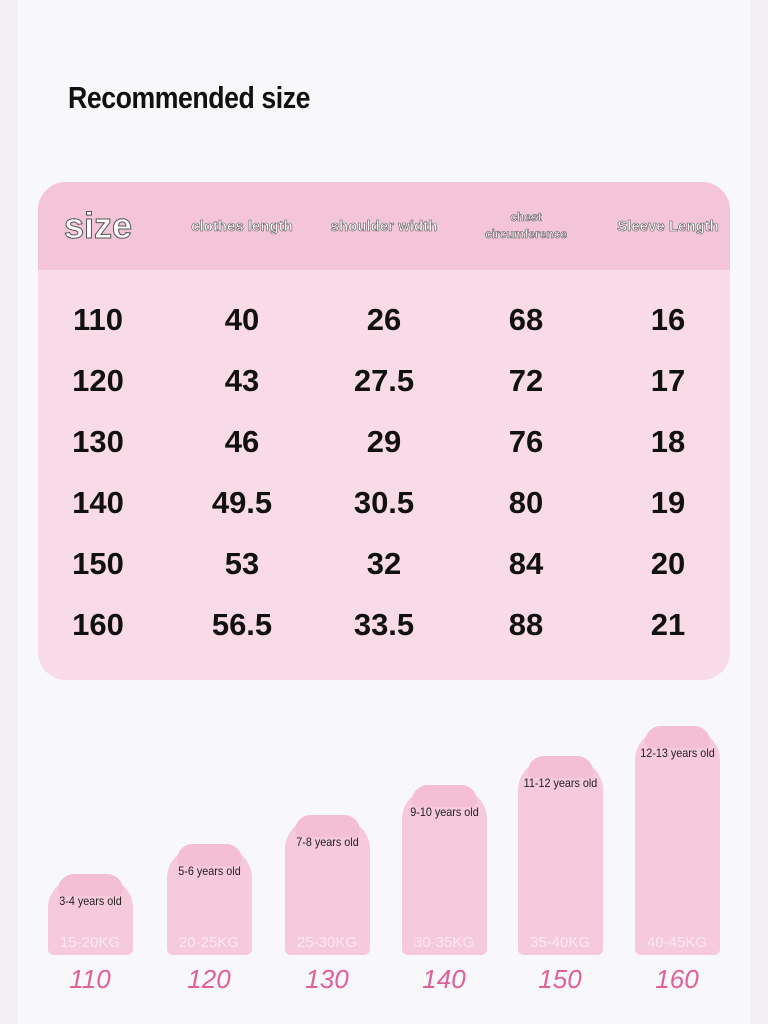  Describe the element at coordinates (444, 812) in the screenshot. I see `age-label: 9-10 years old` at that location.